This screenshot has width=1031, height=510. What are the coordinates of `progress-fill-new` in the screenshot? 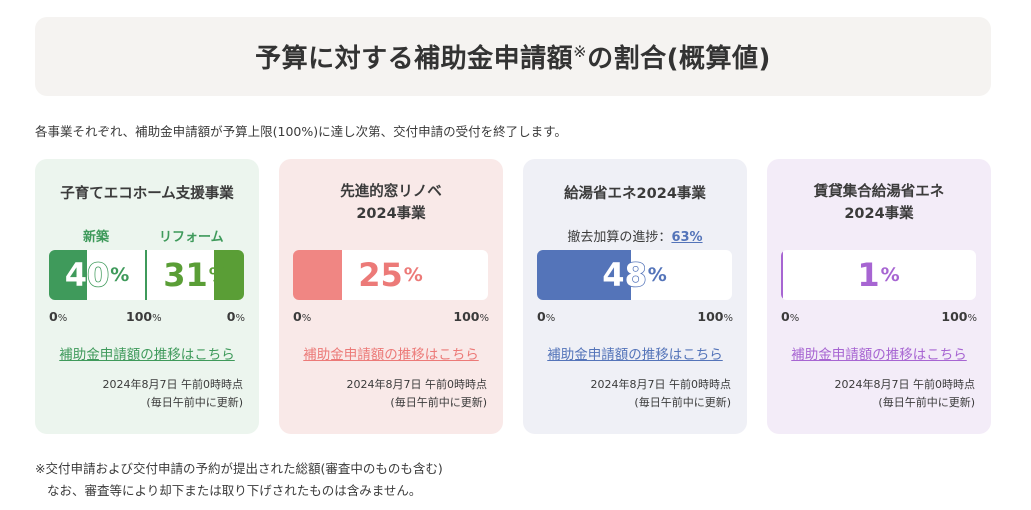 It's located at (68, 275).